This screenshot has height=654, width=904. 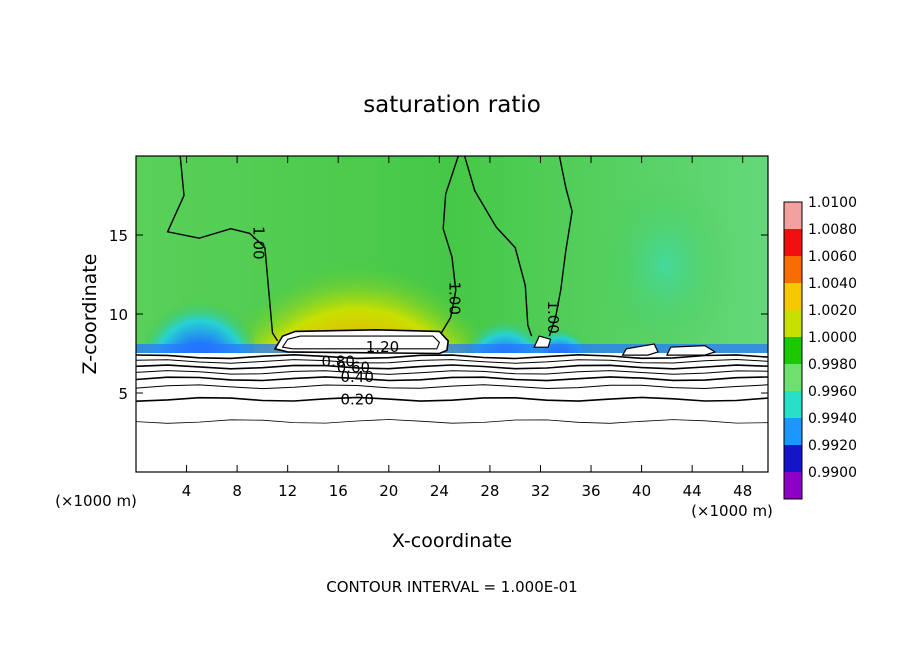 I want to click on x-tick-label: 48, so click(x=742, y=491).